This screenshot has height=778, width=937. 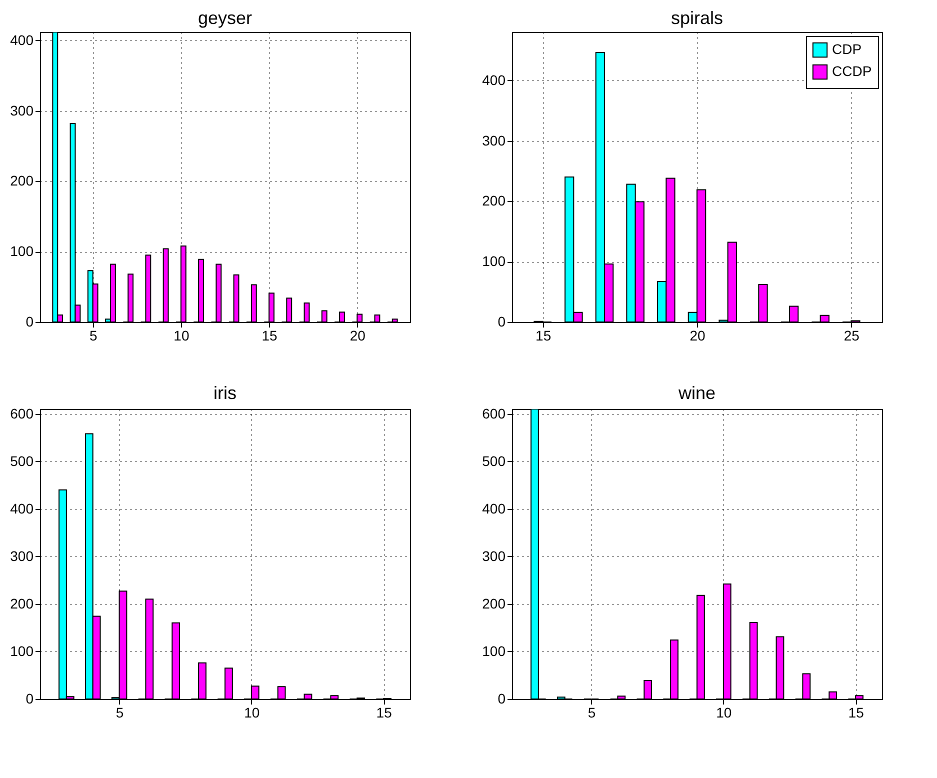 I want to click on chart-title: iris, so click(x=225, y=392).